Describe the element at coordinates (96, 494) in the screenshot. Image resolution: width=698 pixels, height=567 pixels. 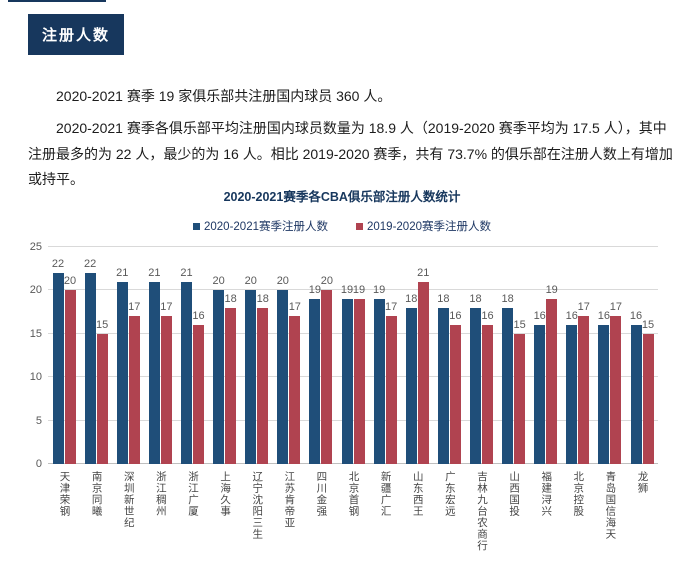
I see `x-axis-label: 南京同曦` at that location.